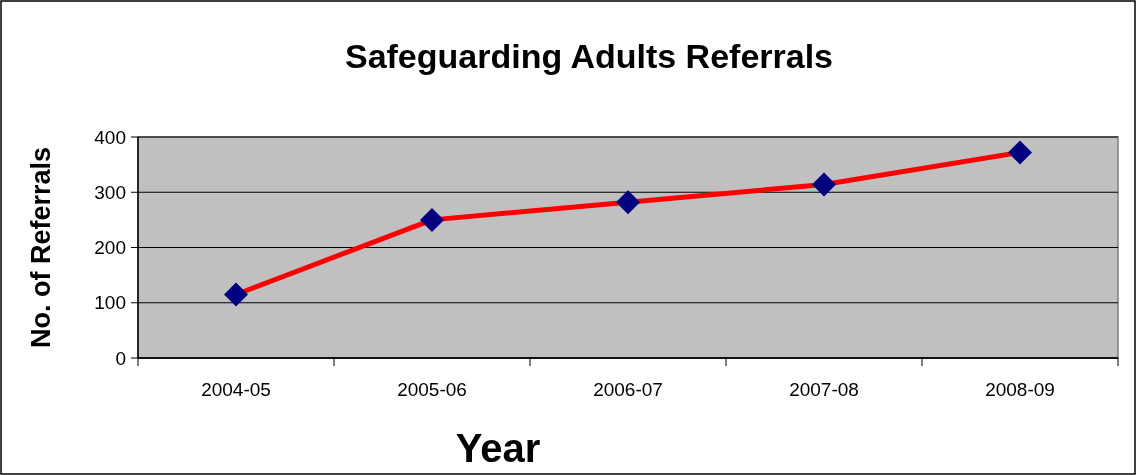  What do you see at coordinates (628, 389) in the screenshot?
I see `x-tick-label: 2006-07` at bounding box center [628, 389].